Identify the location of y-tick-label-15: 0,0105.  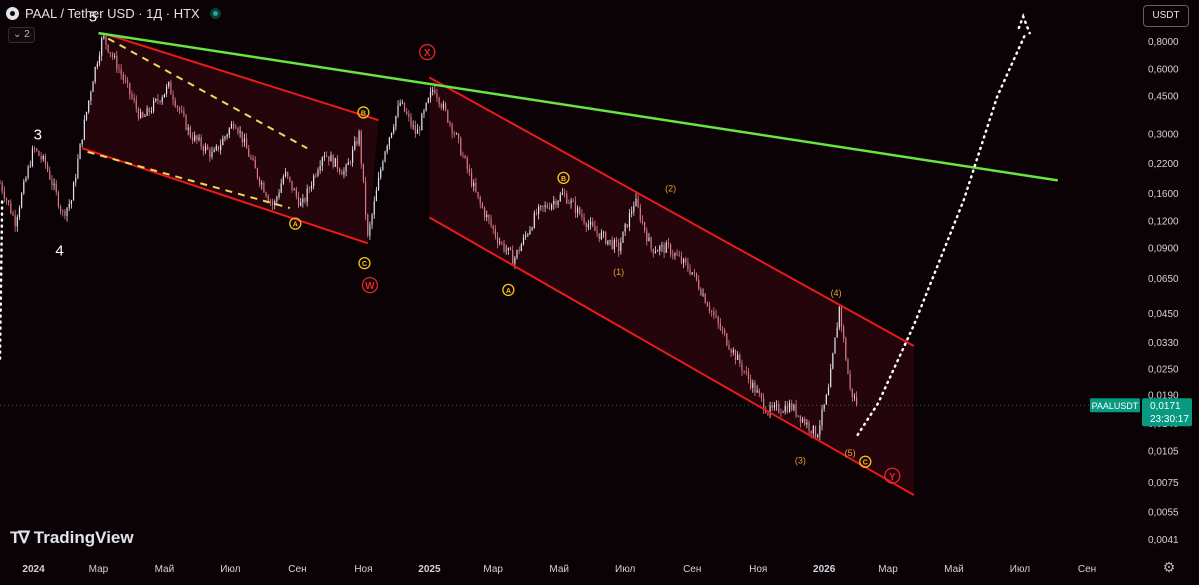
(1163, 451).